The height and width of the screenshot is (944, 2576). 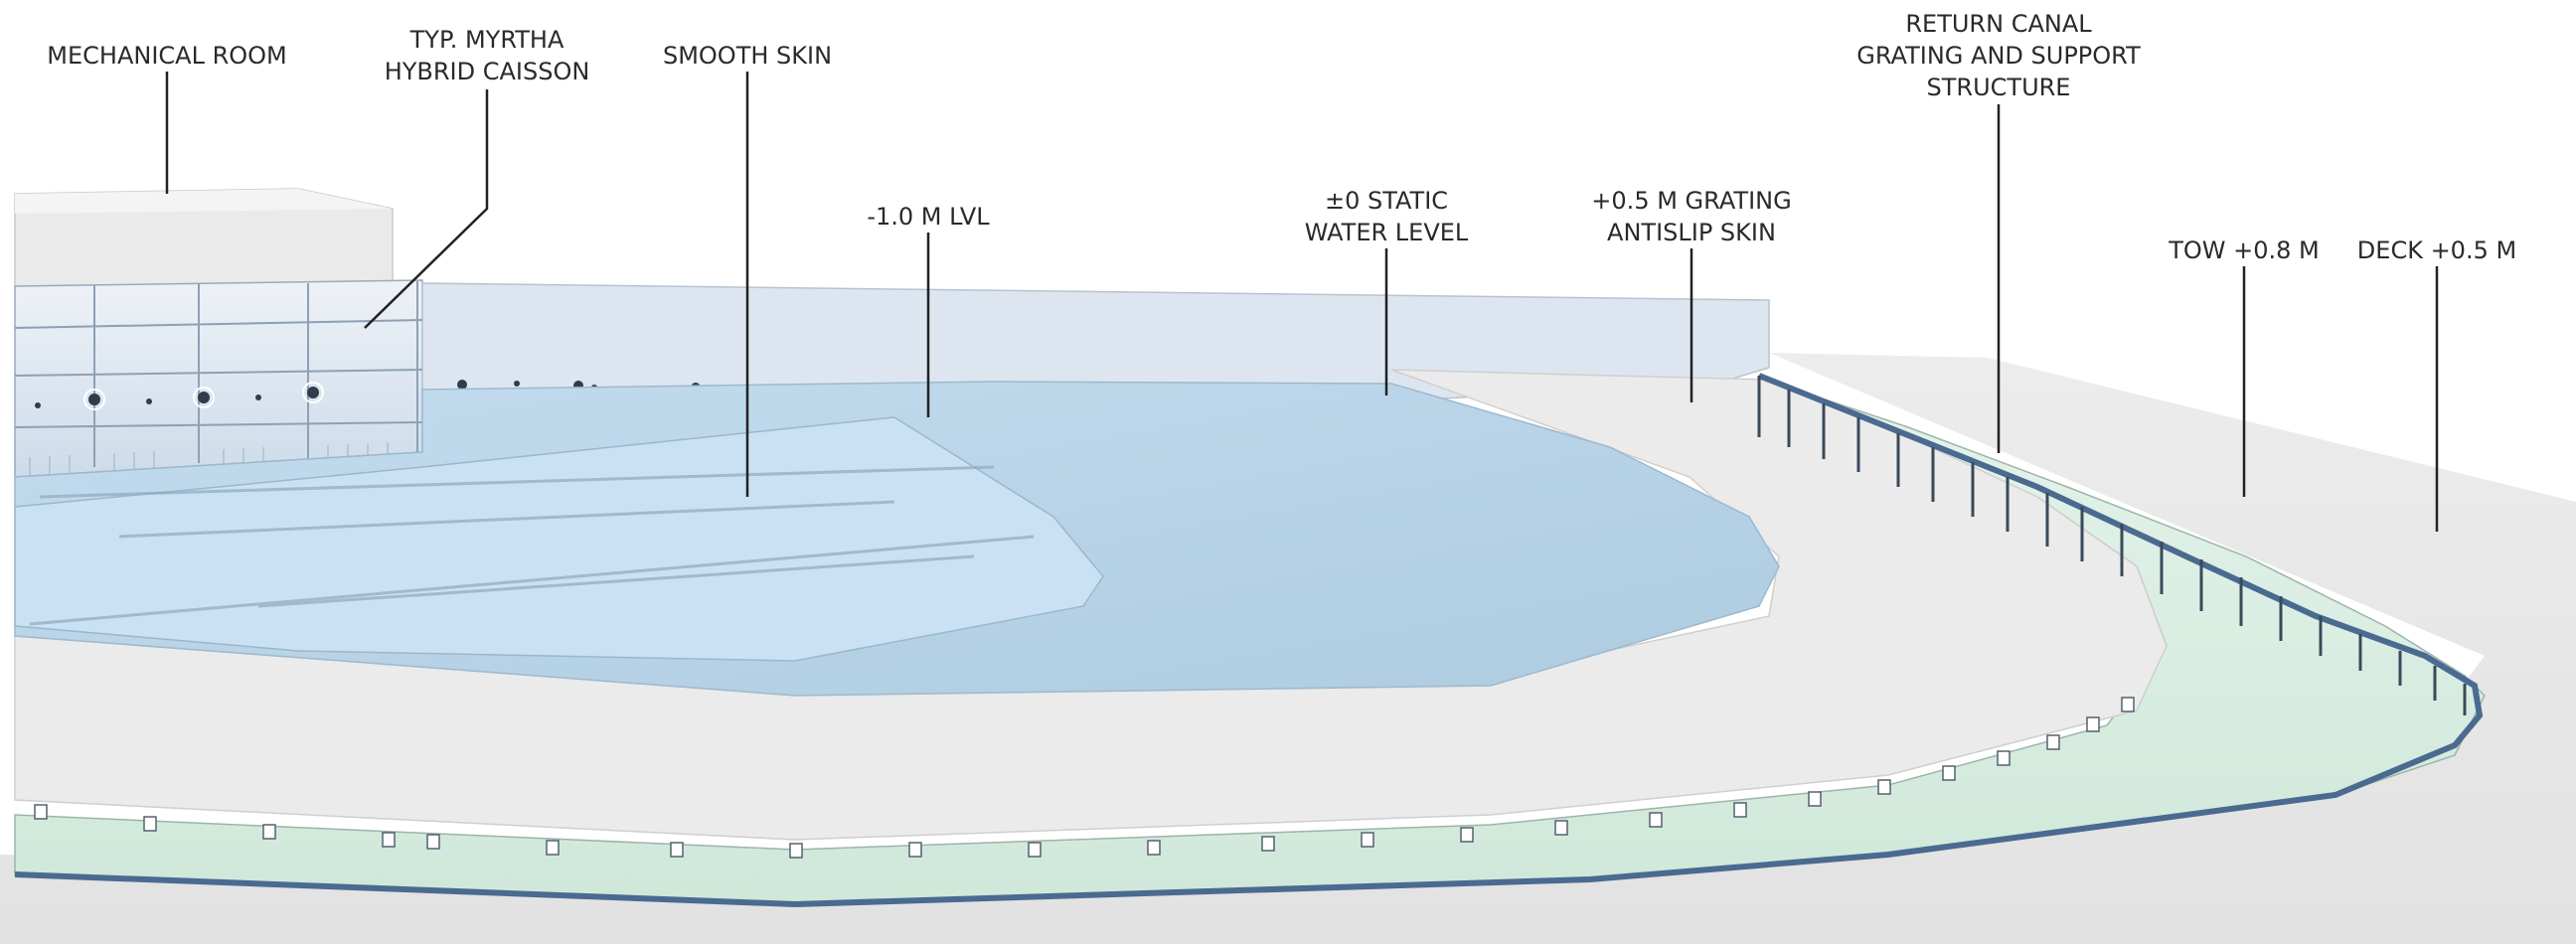 What do you see at coordinates (487, 56) in the screenshot?
I see `label-caisson: TYP. MYRTHA HYBRID CAISSON` at bounding box center [487, 56].